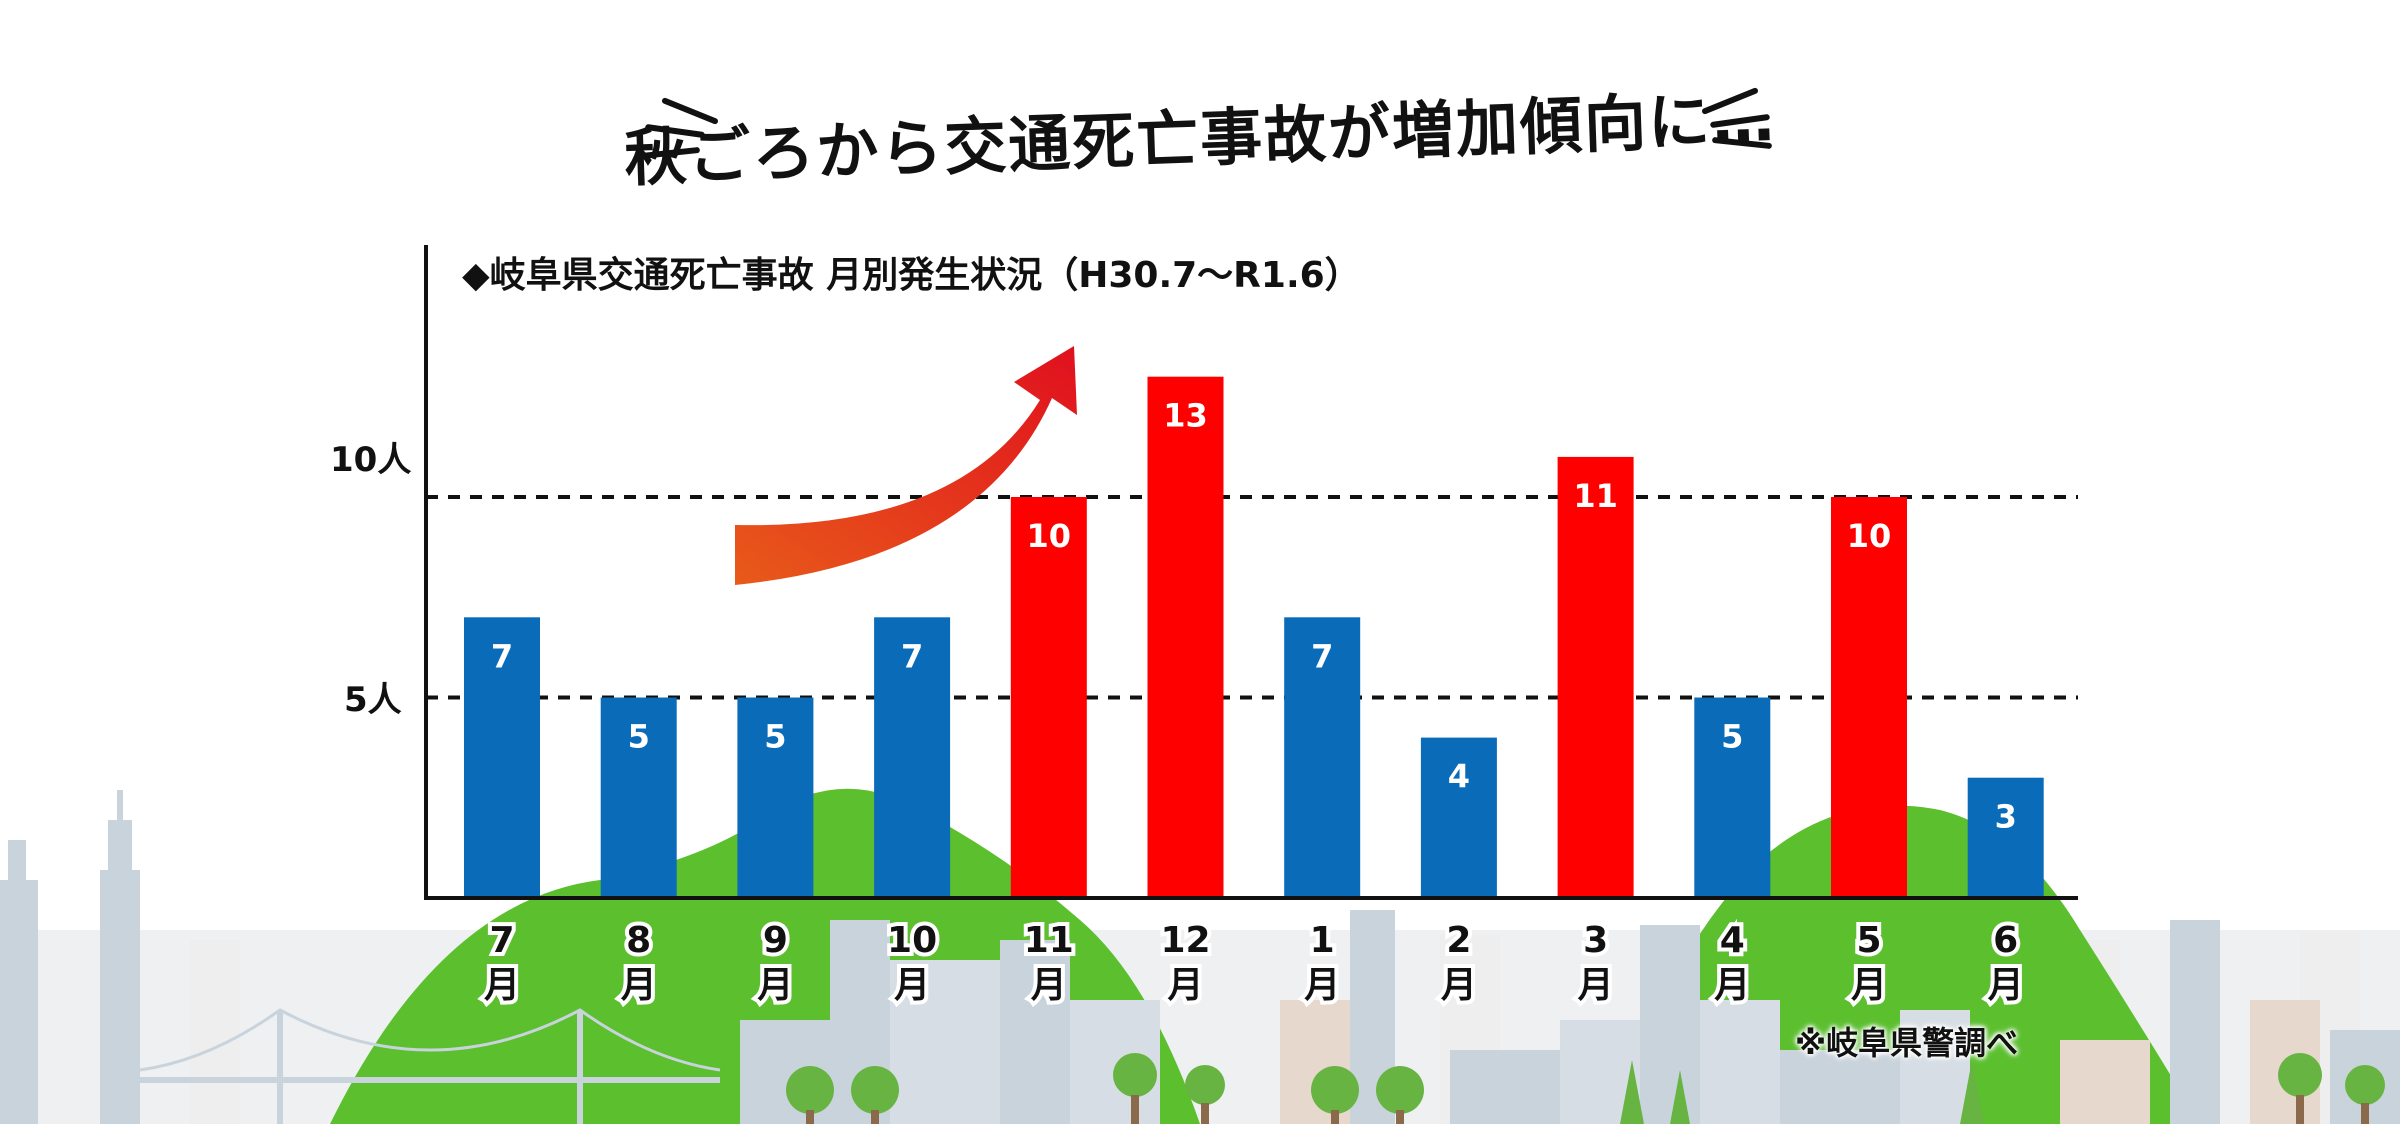 This screenshot has width=2400, height=1124. Describe the element at coordinates (1459, 777) in the screenshot. I see `bar-value-label: 4` at that location.